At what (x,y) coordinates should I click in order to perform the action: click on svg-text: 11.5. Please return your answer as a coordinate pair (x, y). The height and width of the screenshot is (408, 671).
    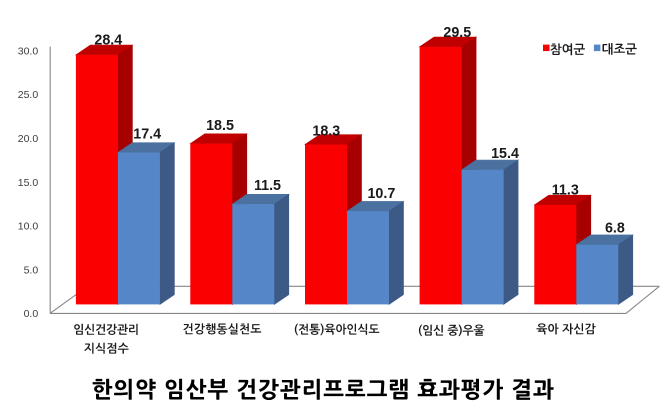
    Looking at the image, I should click on (267, 186).